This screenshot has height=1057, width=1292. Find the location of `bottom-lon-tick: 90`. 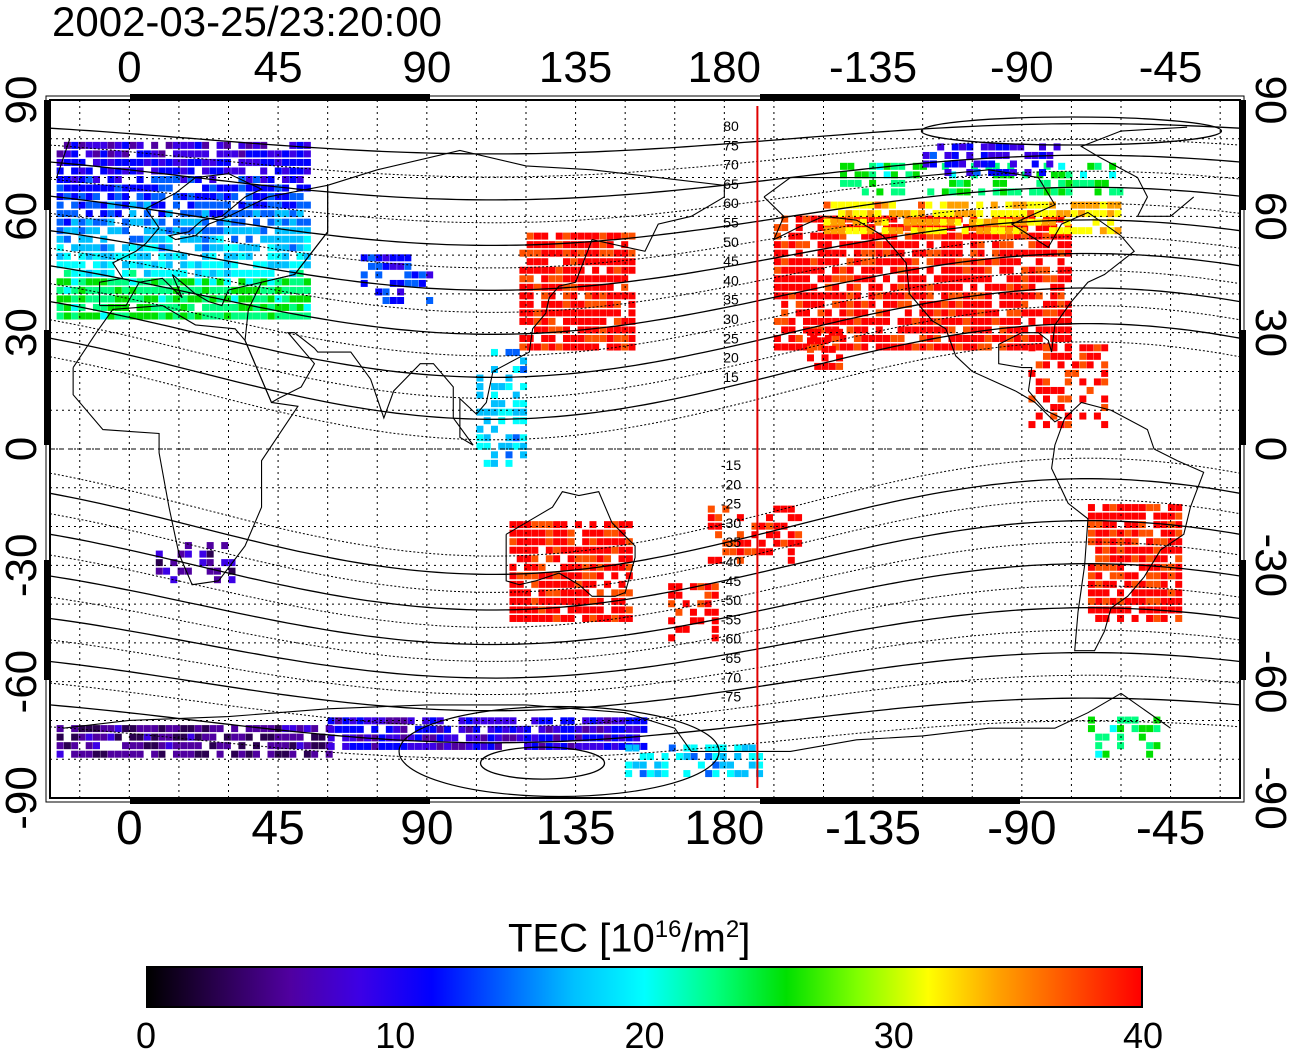

bottom-lon-tick: 90 is located at coordinates (426, 828).